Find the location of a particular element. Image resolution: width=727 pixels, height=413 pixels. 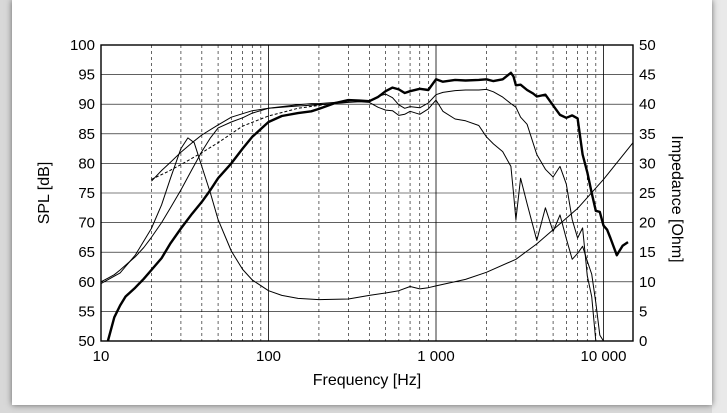

y2-tick-label: 15 is located at coordinates (647, 252).